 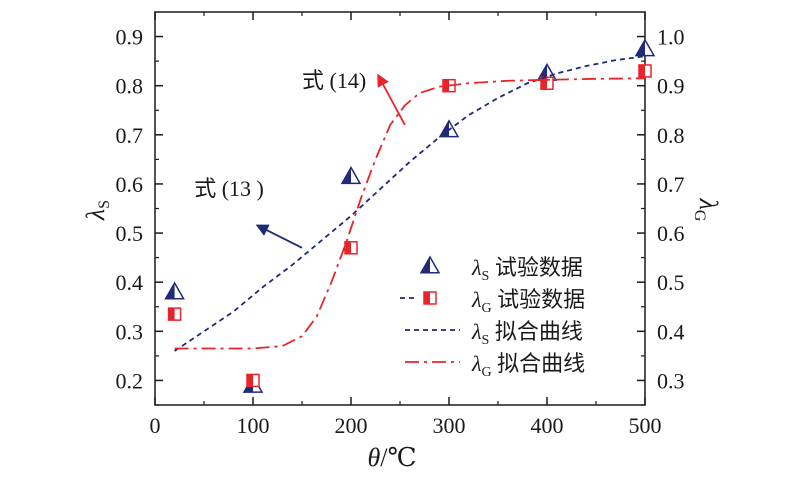 What do you see at coordinates (707, 210) in the screenshot?
I see `y-right-axis-title: λG` at bounding box center [707, 210].